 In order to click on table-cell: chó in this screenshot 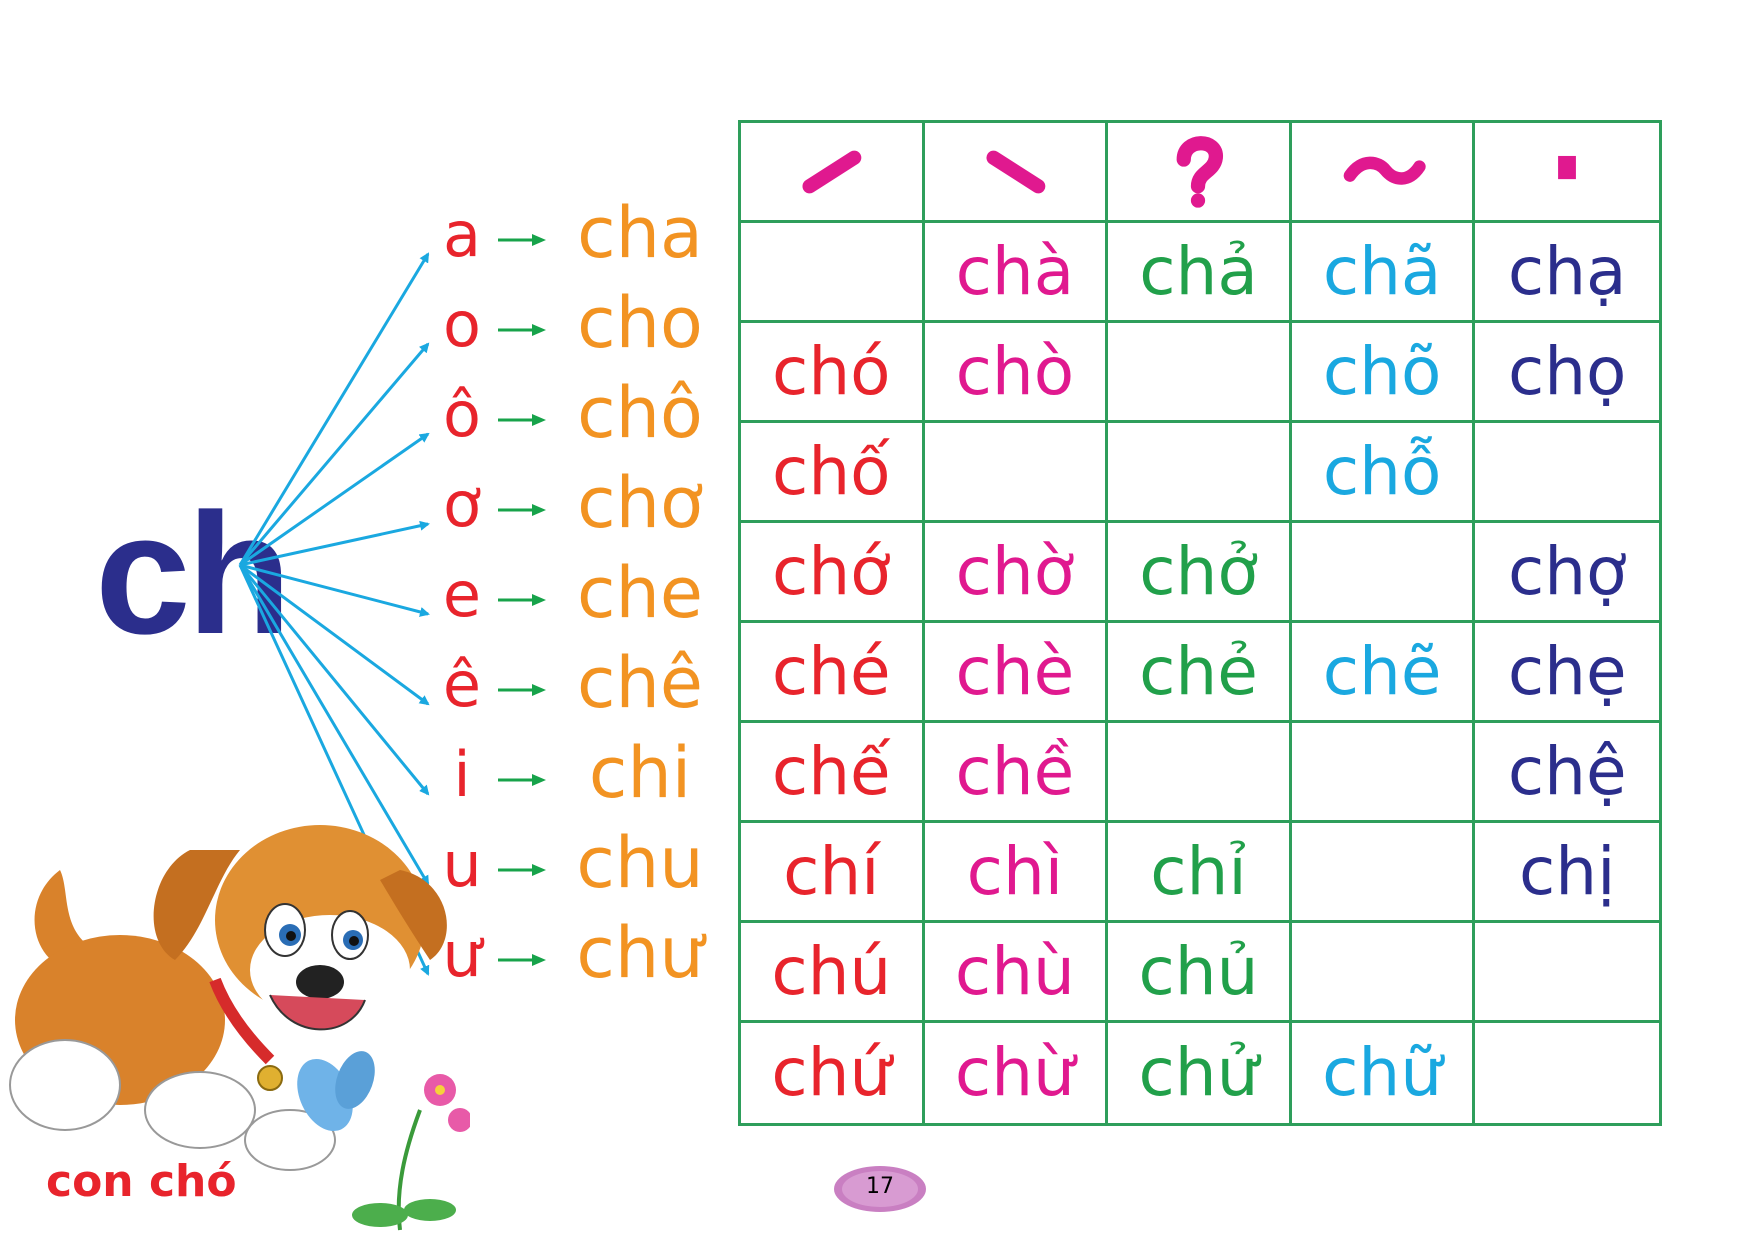, I will do `click(833, 373)`.